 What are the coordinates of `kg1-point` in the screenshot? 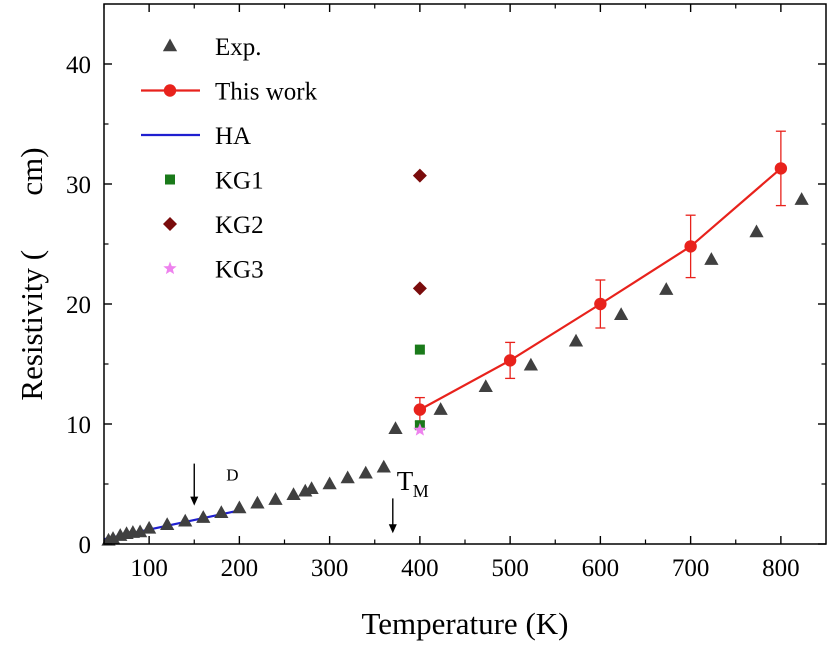 It's located at (419, 349).